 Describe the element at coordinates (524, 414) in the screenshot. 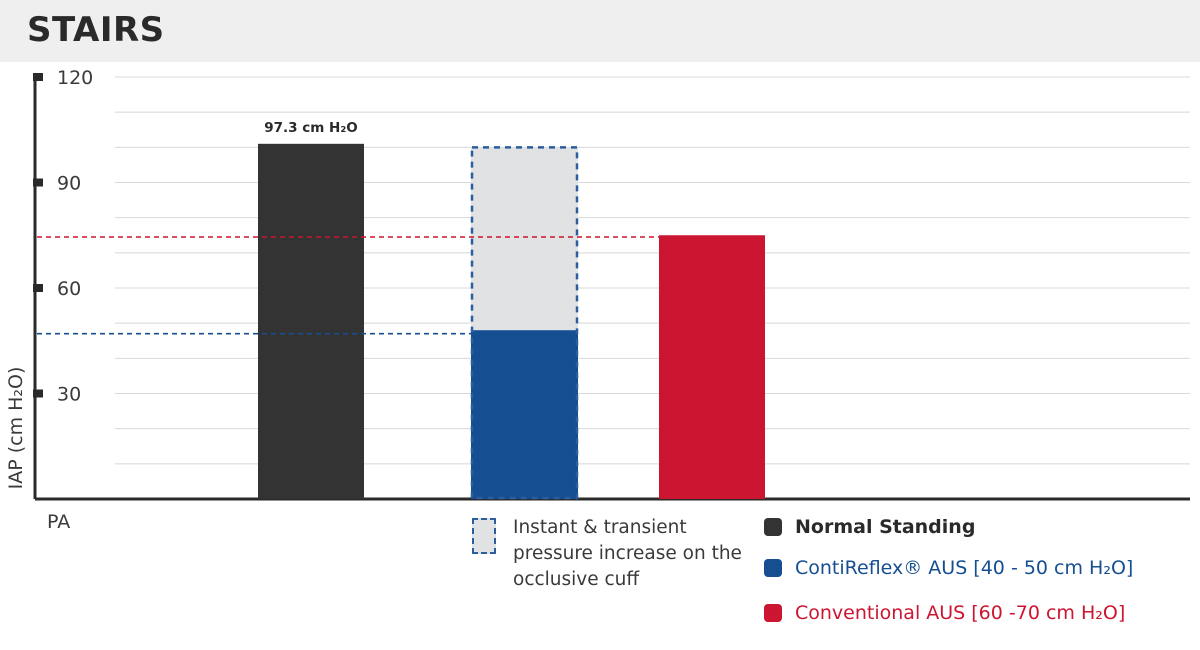

I see `bar-contireflex` at that location.